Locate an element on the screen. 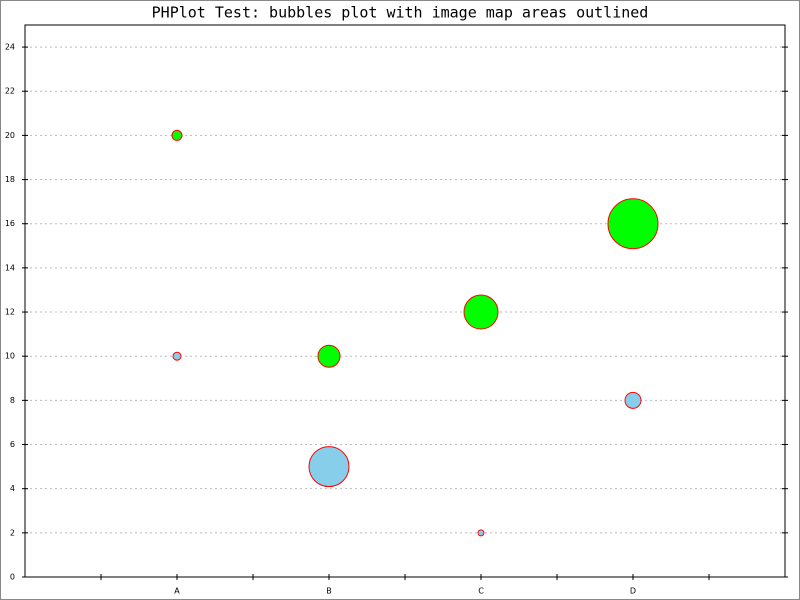 The height and width of the screenshot is (600, 800). y-tick-label: 6 is located at coordinates (12, 444).